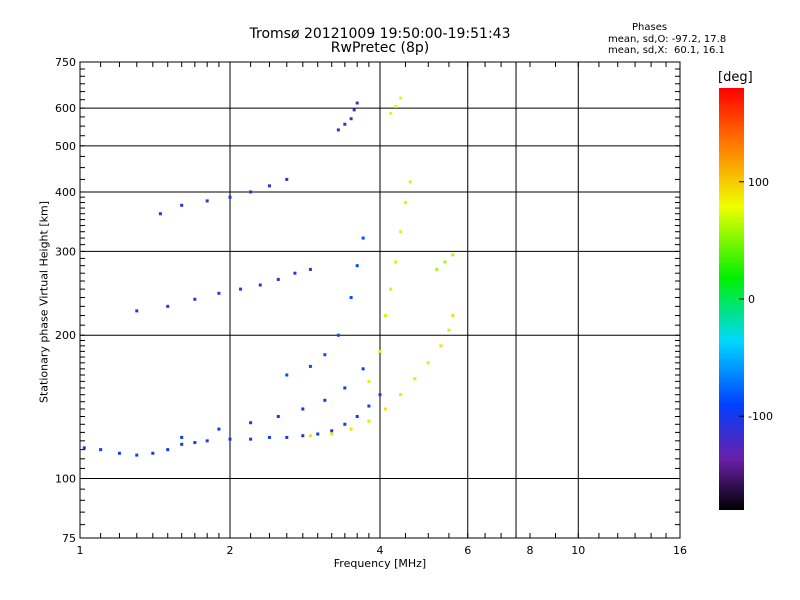 This screenshot has width=800, height=600. I want to click on y-axis-label: Stationary phase Virtual Height [km], so click(44, 302).